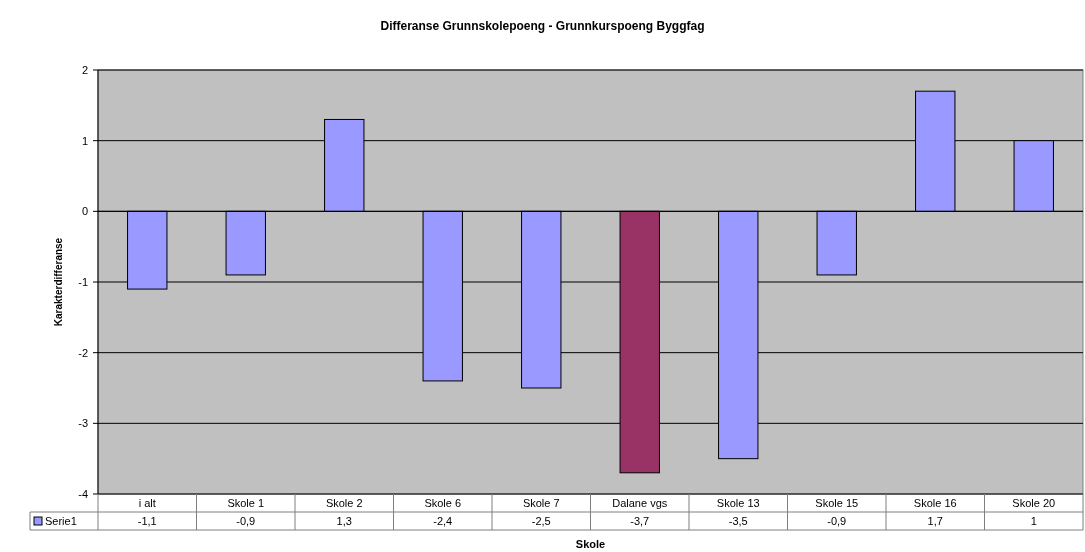  What do you see at coordinates (935, 502) in the screenshot?
I see `x-tick-label: Skole 16` at bounding box center [935, 502].